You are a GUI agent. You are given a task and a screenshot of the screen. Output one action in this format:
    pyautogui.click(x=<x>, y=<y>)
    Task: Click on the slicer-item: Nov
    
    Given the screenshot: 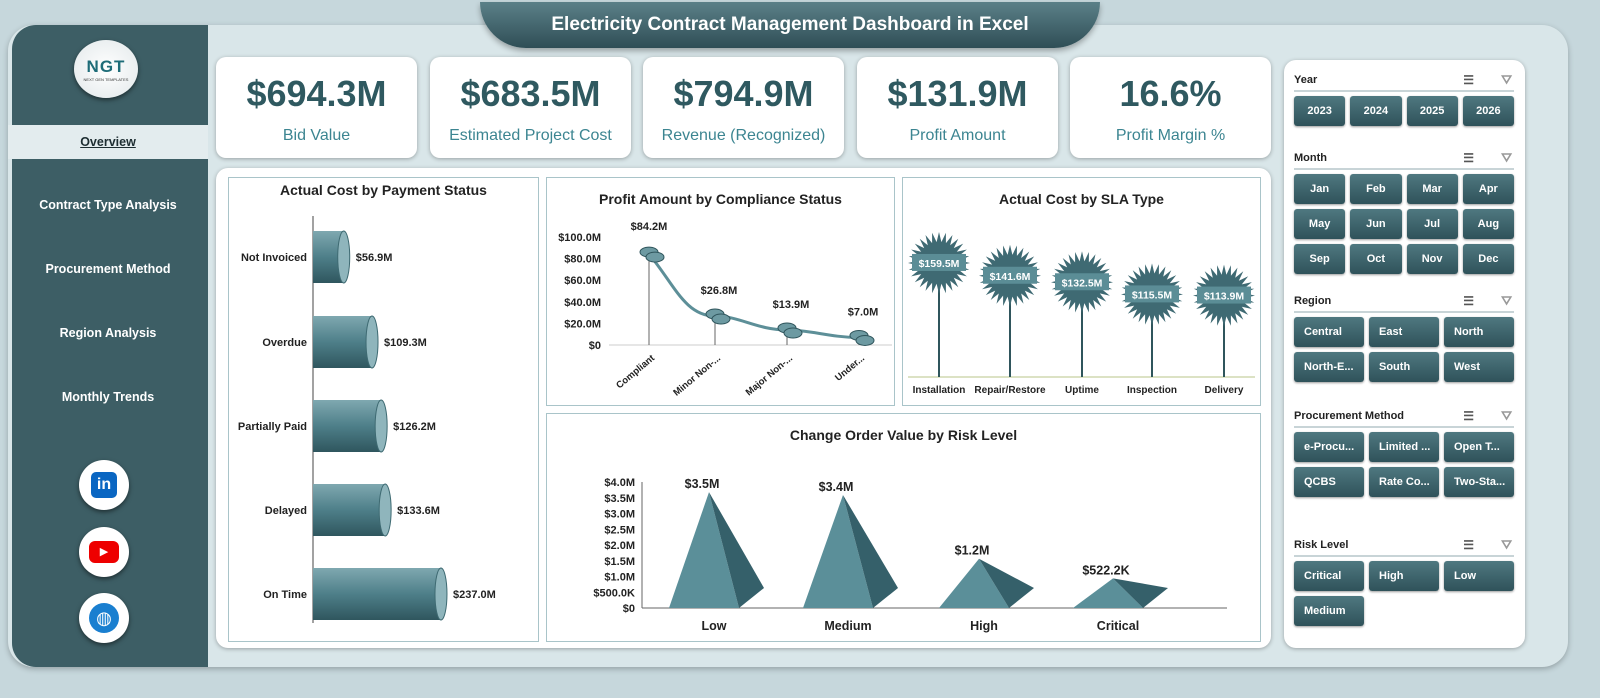 What is the action you would take?
    pyautogui.click(x=1432, y=259)
    